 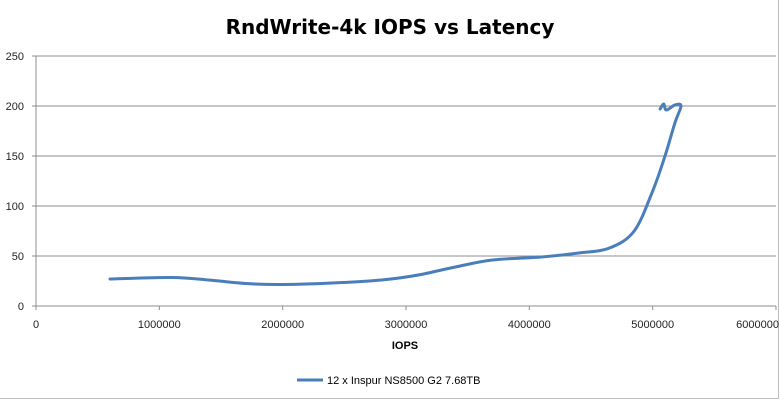 I want to click on y-tick-label: 250, so click(x=15, y=57).